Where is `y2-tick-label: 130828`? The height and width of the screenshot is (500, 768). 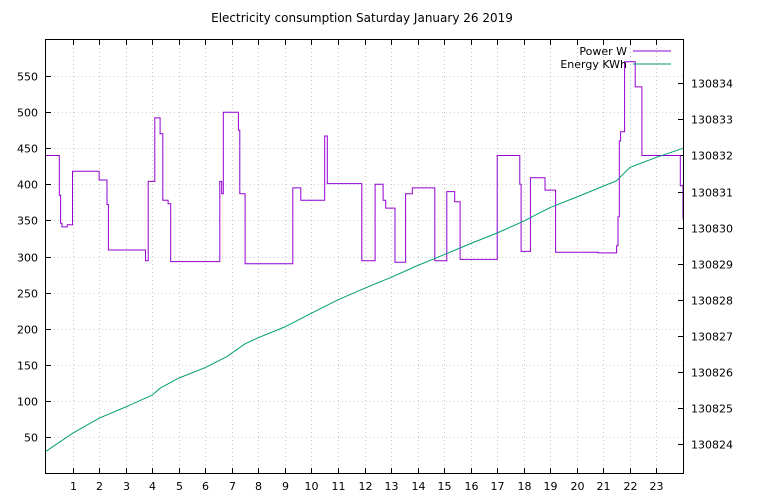 y2-tick-label: 130828 is located at coordinates (712, 301).